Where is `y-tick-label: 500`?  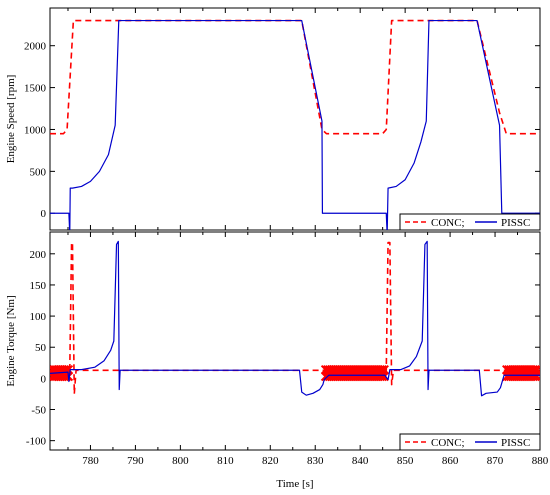
y-tick-label: 500 is located at coordinates (38, 172).